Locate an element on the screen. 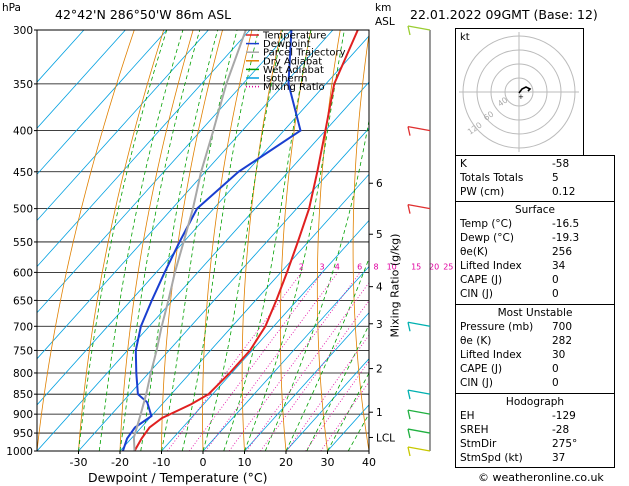 Image resolution: width=629 pixels, height=486 pixels. pressure-tick-label: 900 is located at coordinates (23, 415).